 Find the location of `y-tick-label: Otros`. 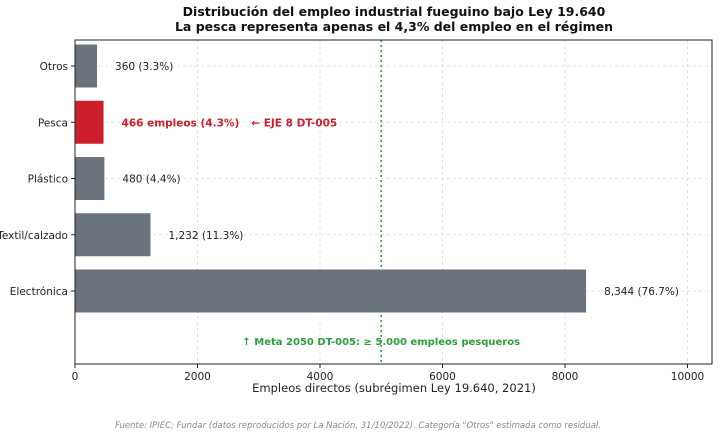

y-tick-label: Otros is located at coordinates (54, 67).